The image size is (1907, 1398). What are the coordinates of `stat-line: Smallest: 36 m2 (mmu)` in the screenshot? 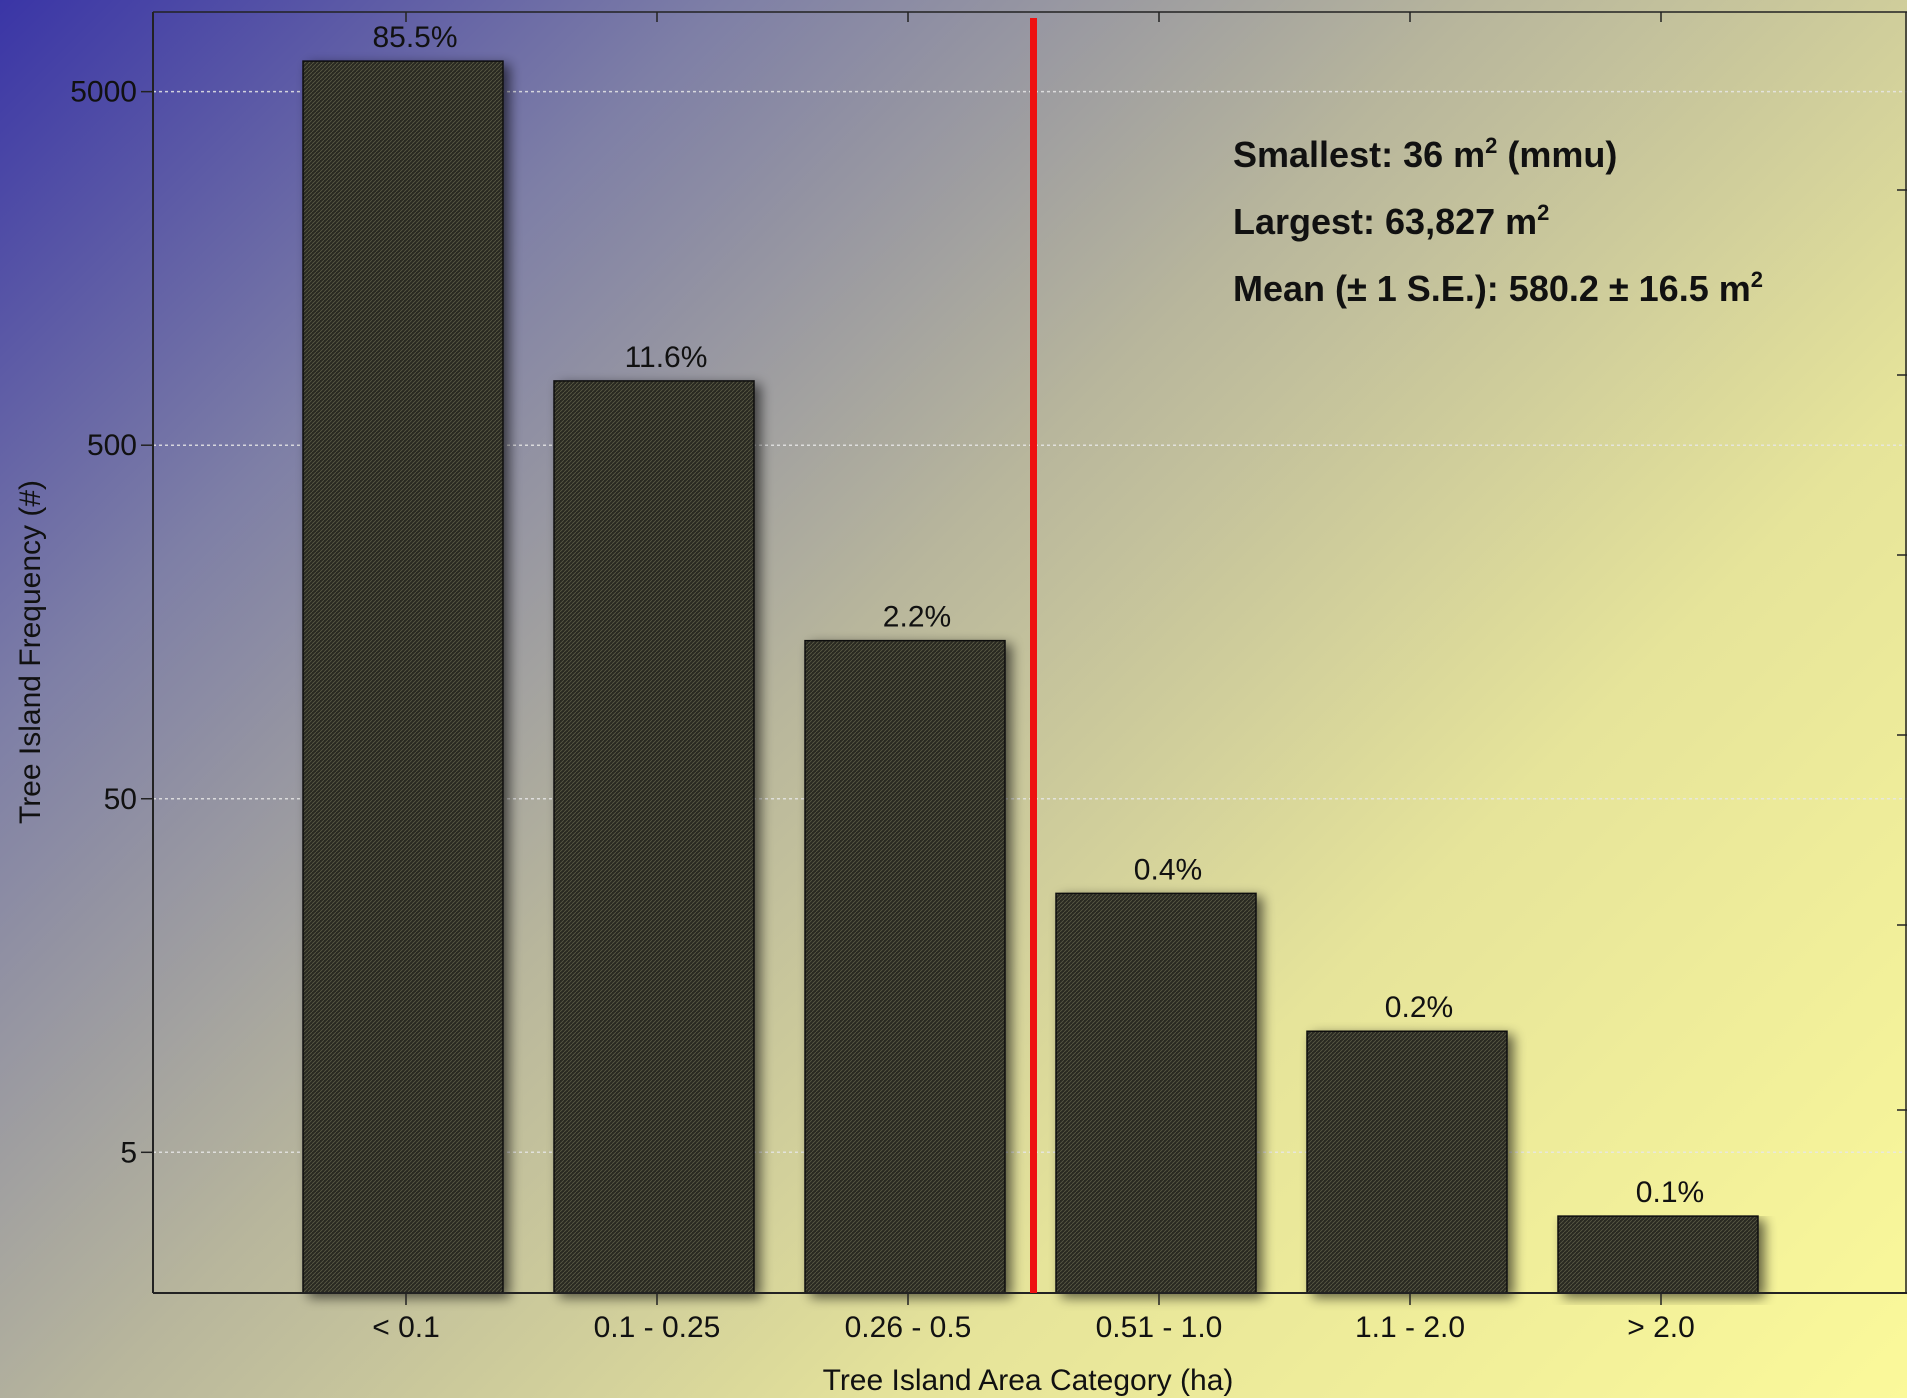 It's located at (1425, 154).